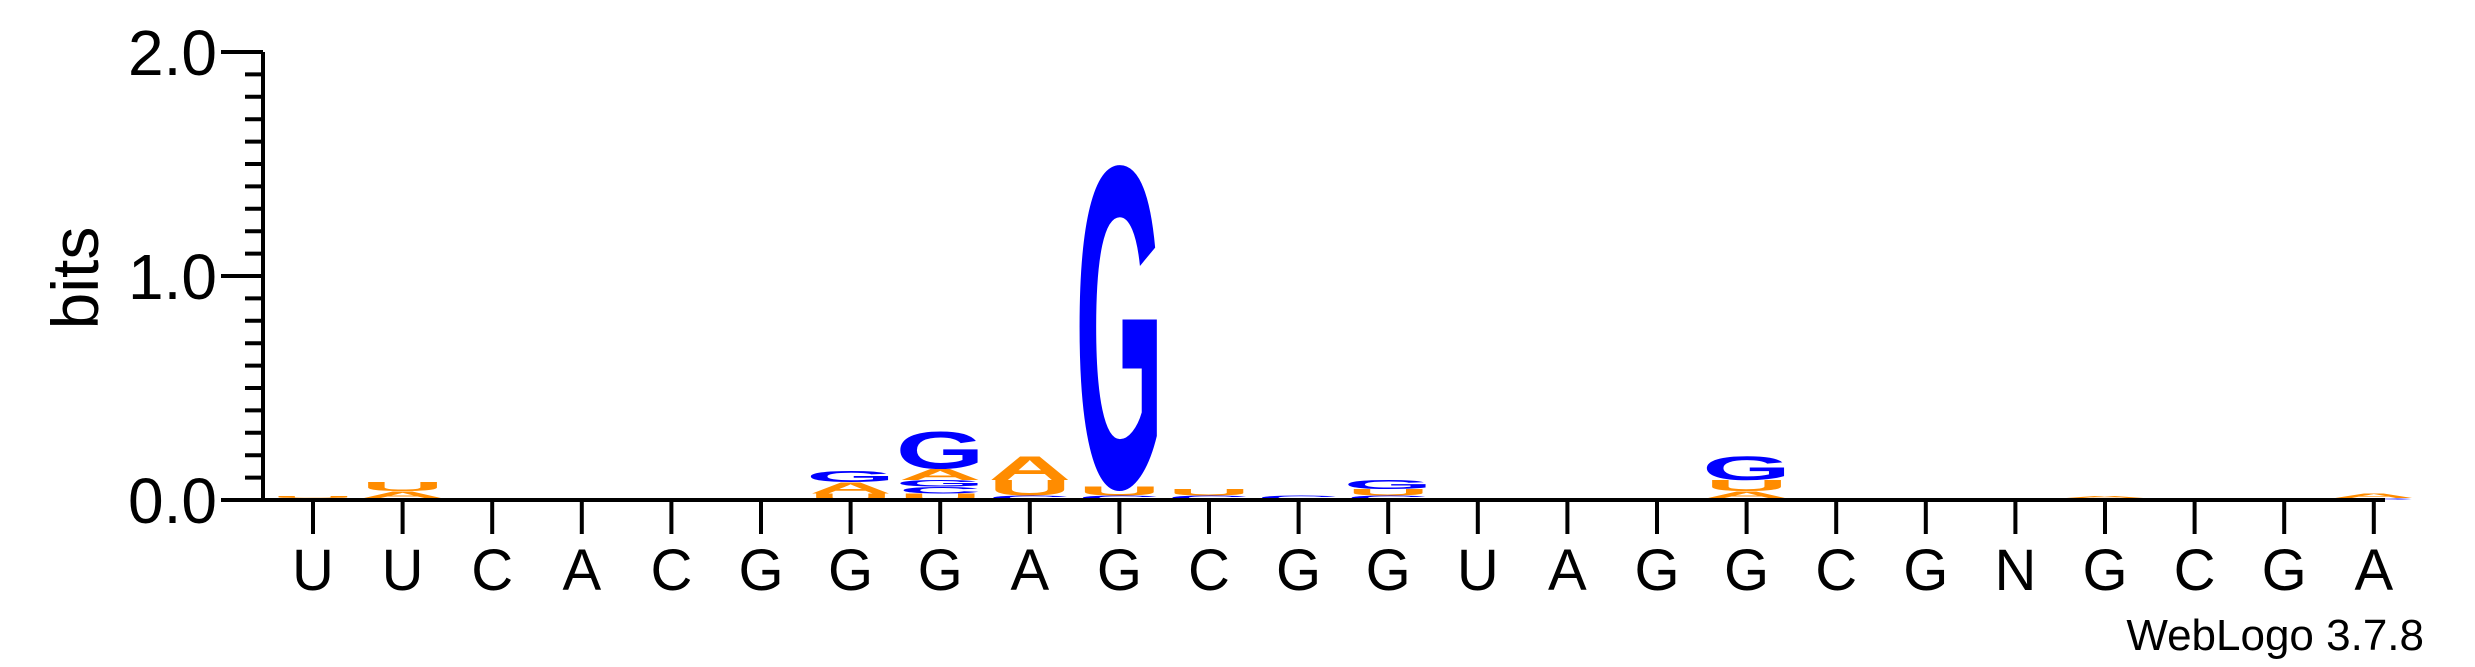 The width and height of the screenshot is (2475, 667). I want to click on y-axis-label: bits, so click(75, 278).